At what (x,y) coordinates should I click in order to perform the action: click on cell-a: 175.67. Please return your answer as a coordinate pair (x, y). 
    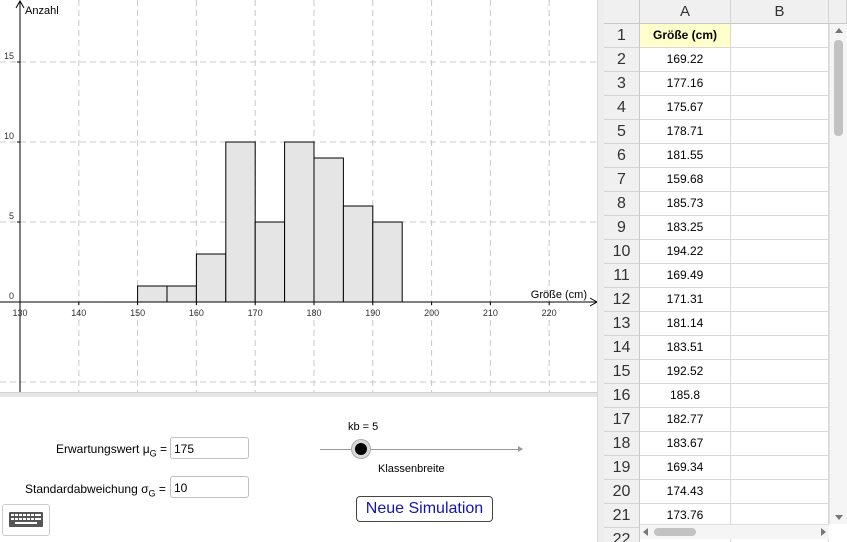
    Looking at the image, I should click on (685, 108).